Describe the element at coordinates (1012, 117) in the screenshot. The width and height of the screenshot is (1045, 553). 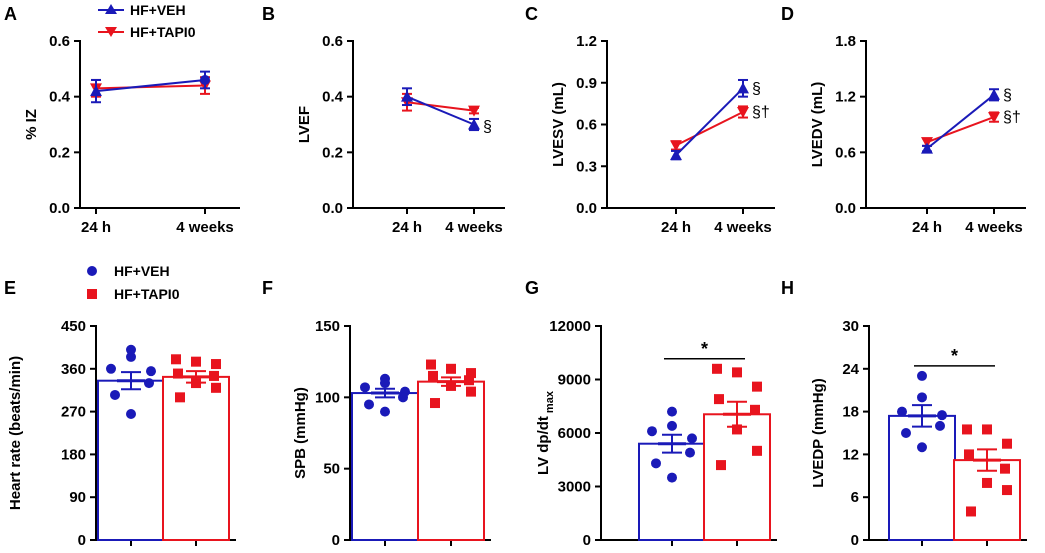
I see `panel-d-annotation: §†` at that location.